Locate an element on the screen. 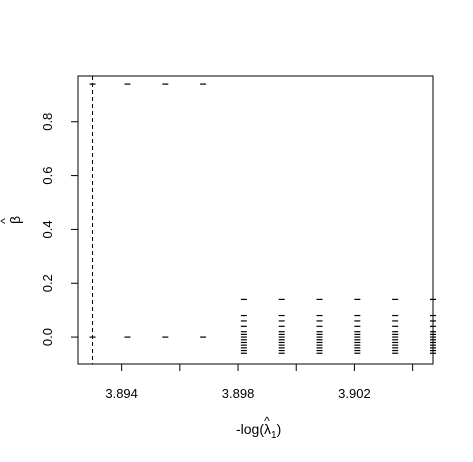 The image size is (473, 462). x-axis-label: -log(λ1) is located at coordinates (258, 431).